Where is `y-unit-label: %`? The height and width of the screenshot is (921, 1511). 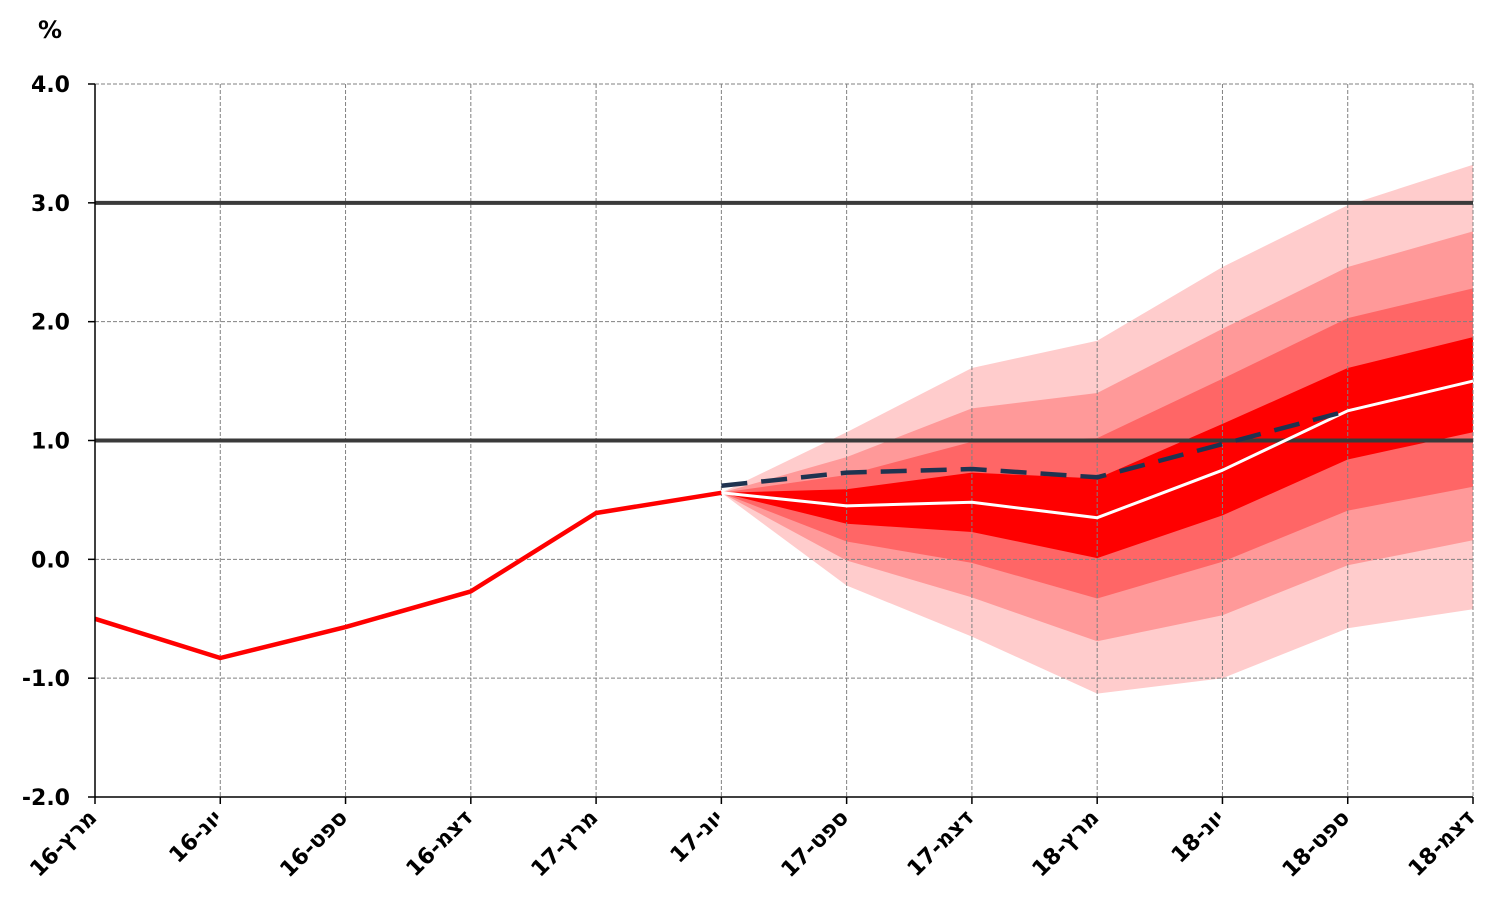 y-unit-label: % is located at coordinates (50, 30).